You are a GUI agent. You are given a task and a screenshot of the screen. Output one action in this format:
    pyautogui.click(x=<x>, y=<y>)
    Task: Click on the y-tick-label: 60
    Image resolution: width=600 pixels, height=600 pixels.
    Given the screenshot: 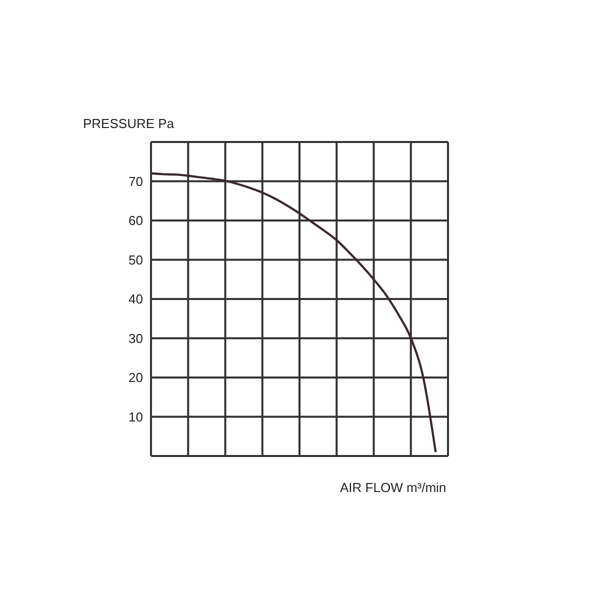 What is the action you would take?
    pyautogui.click(x=135, y=220)
    